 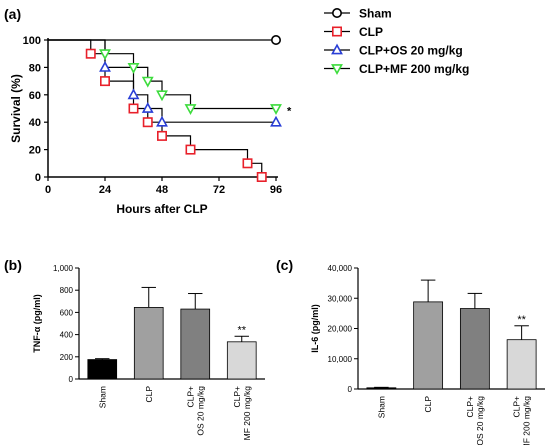 What do you see at coordinates (35, 68) in the screenshot?
I see `y-tick-label: 80` at bounding box center [35, 68].